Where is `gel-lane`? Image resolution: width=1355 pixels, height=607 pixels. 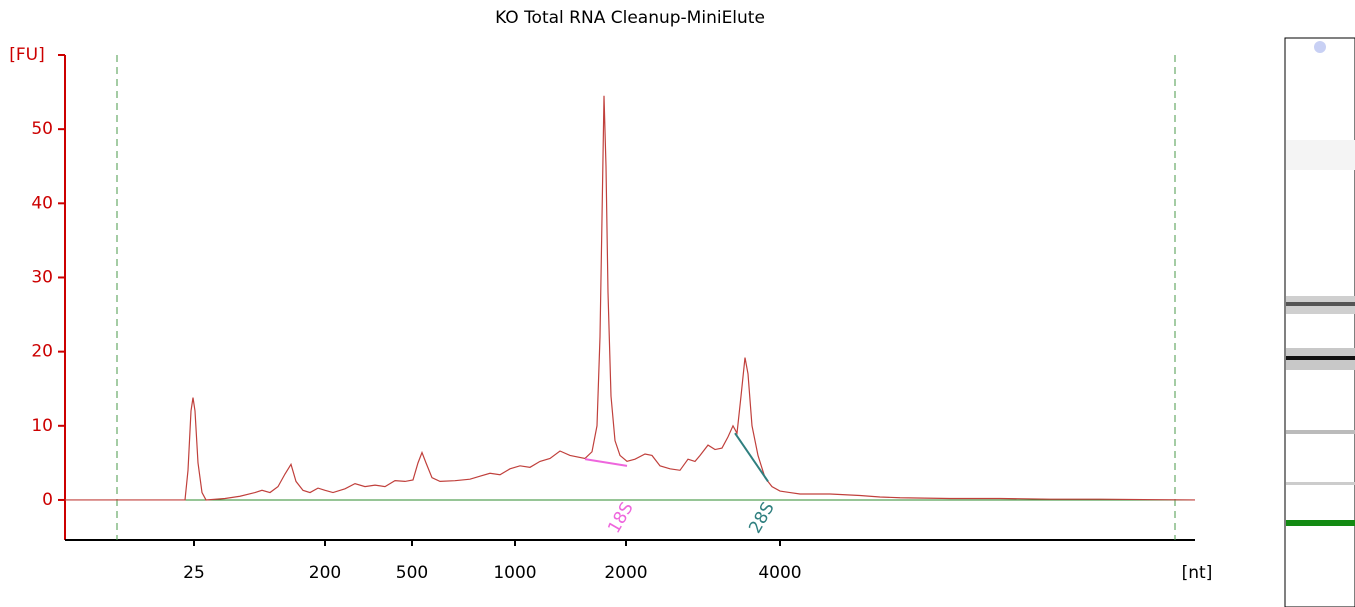 gel-lane is located at coordinates (1319, 322).